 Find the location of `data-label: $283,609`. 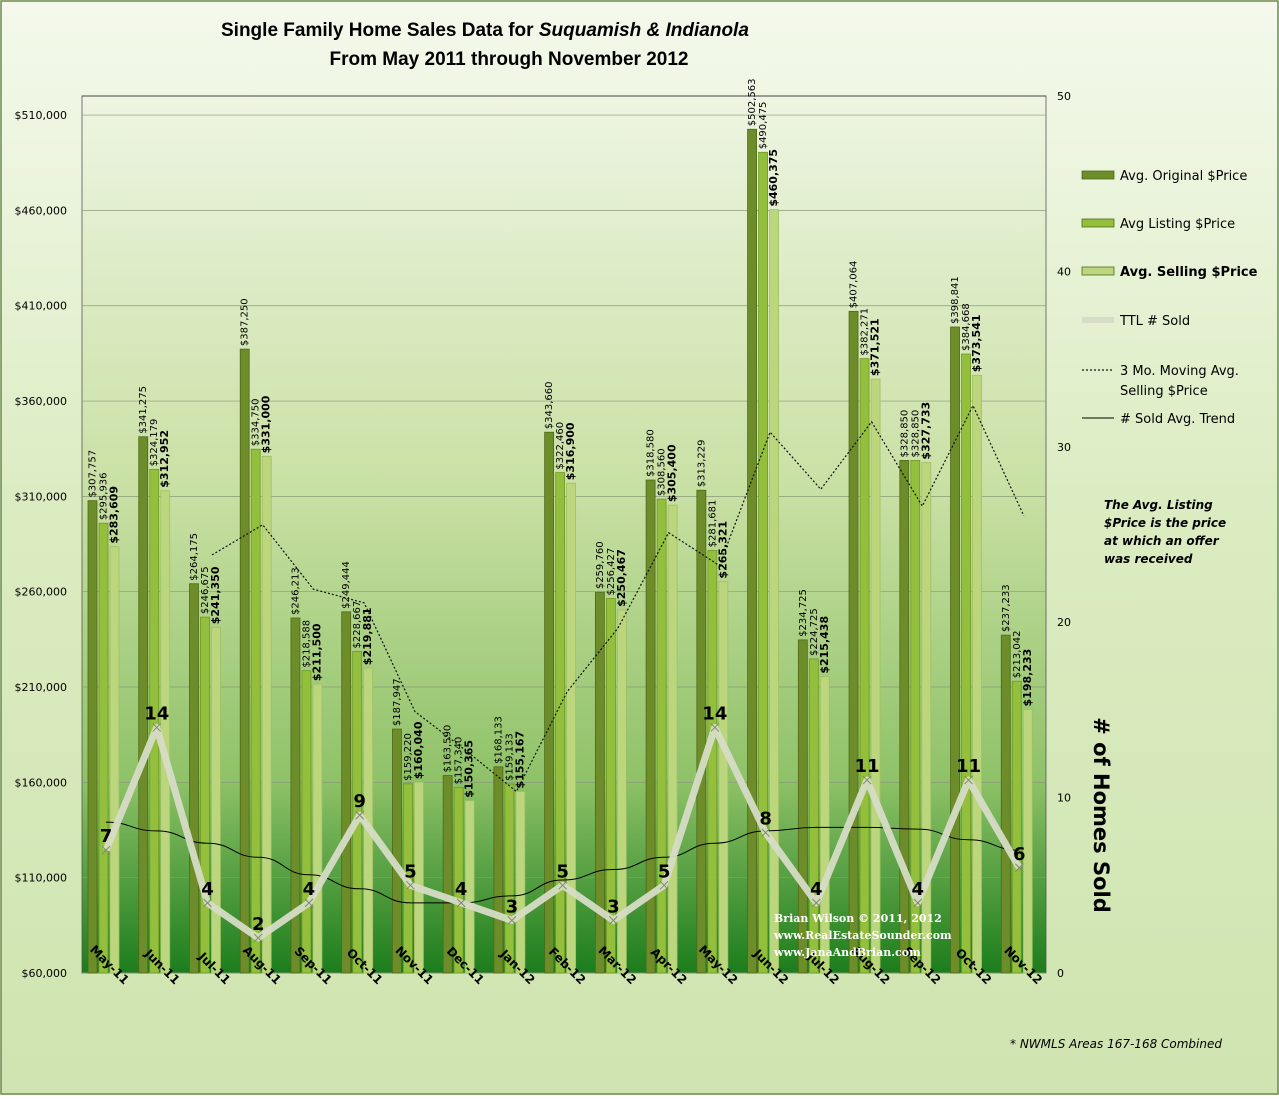

data-label: $283,609 is located at coordinates (114, 515).